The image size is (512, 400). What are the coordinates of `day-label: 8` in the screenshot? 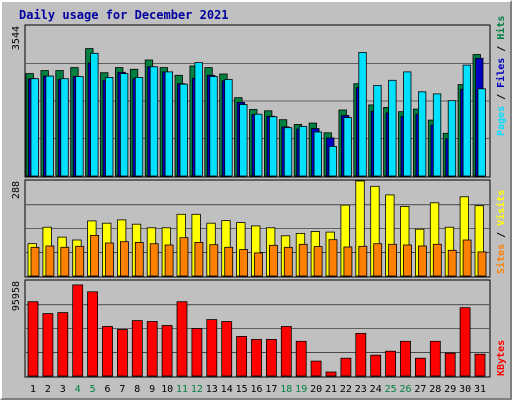 It's located at (137, 389).